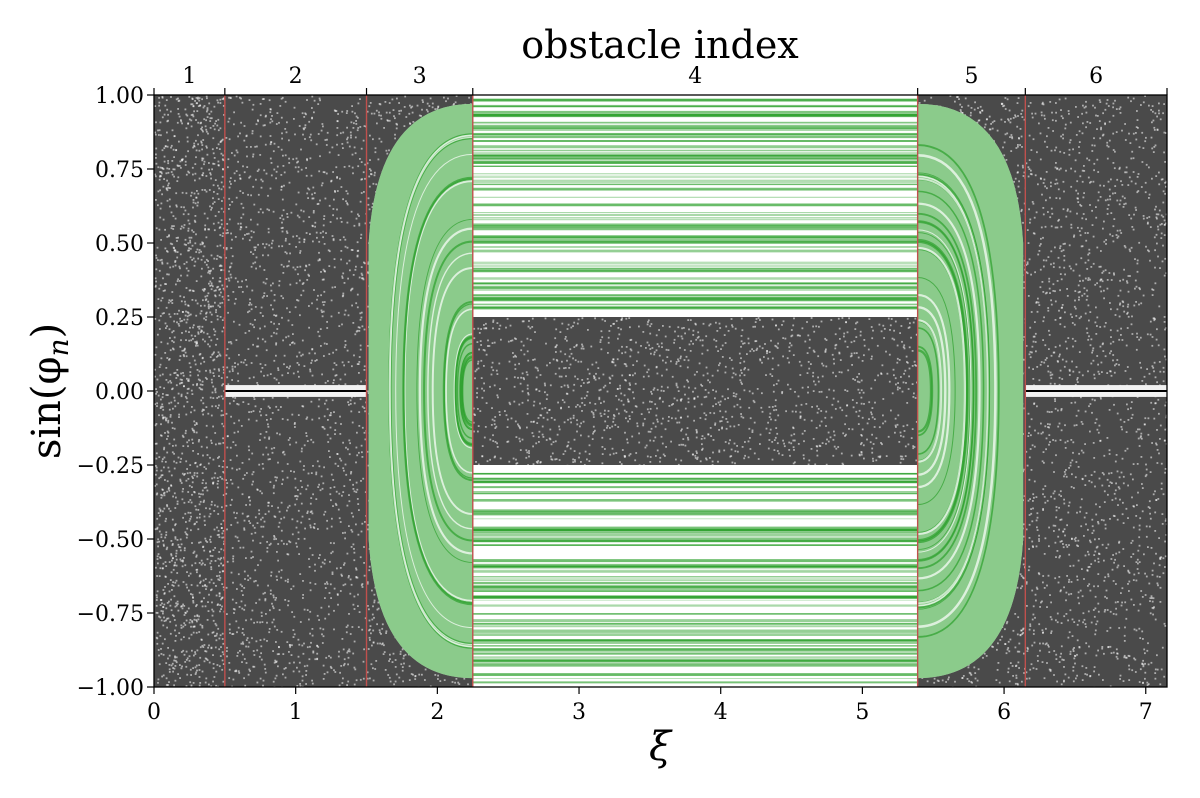  Describe the element at coordinates (119, 170) in the screenshot. I see `y-tick-label: 0.75` at that location.